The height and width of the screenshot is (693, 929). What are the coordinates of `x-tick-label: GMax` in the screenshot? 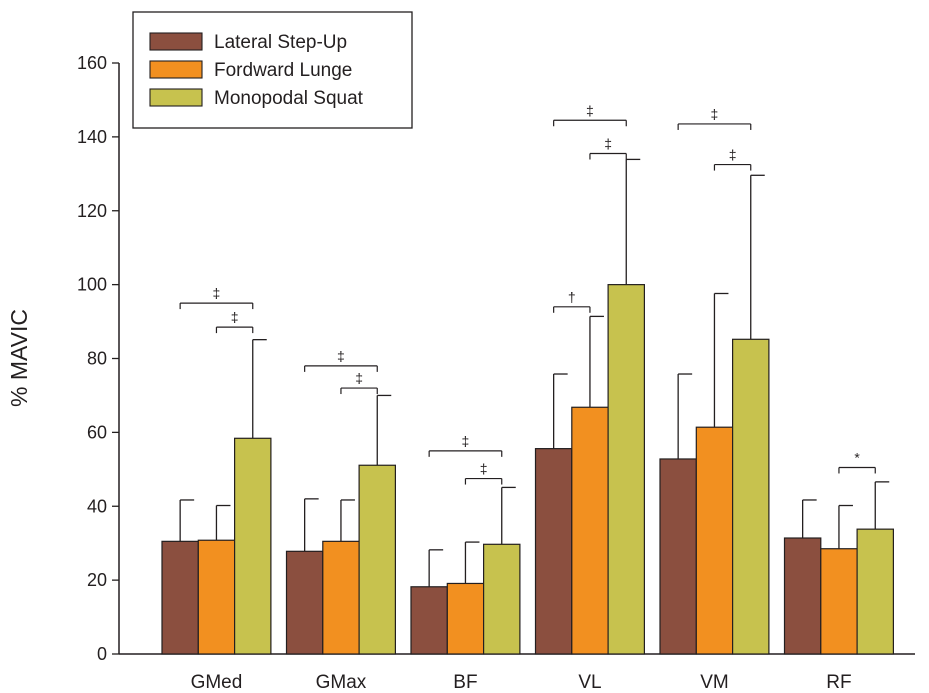 It's located at (341, 682).